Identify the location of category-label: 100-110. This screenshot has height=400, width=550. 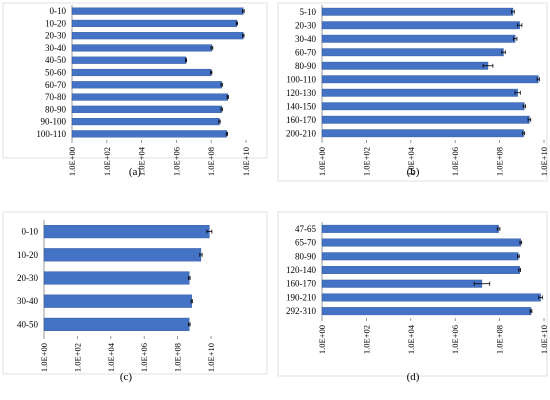
(51, 134).